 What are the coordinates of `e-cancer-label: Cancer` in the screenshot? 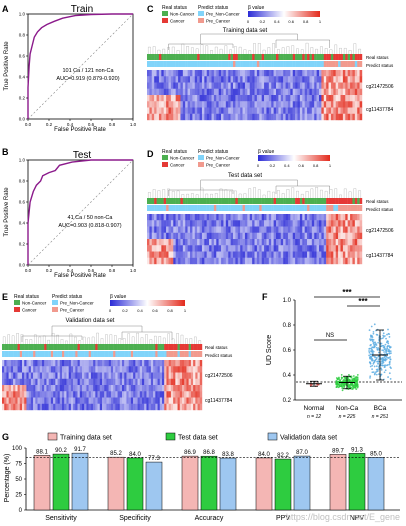 It's located at (29, 310).